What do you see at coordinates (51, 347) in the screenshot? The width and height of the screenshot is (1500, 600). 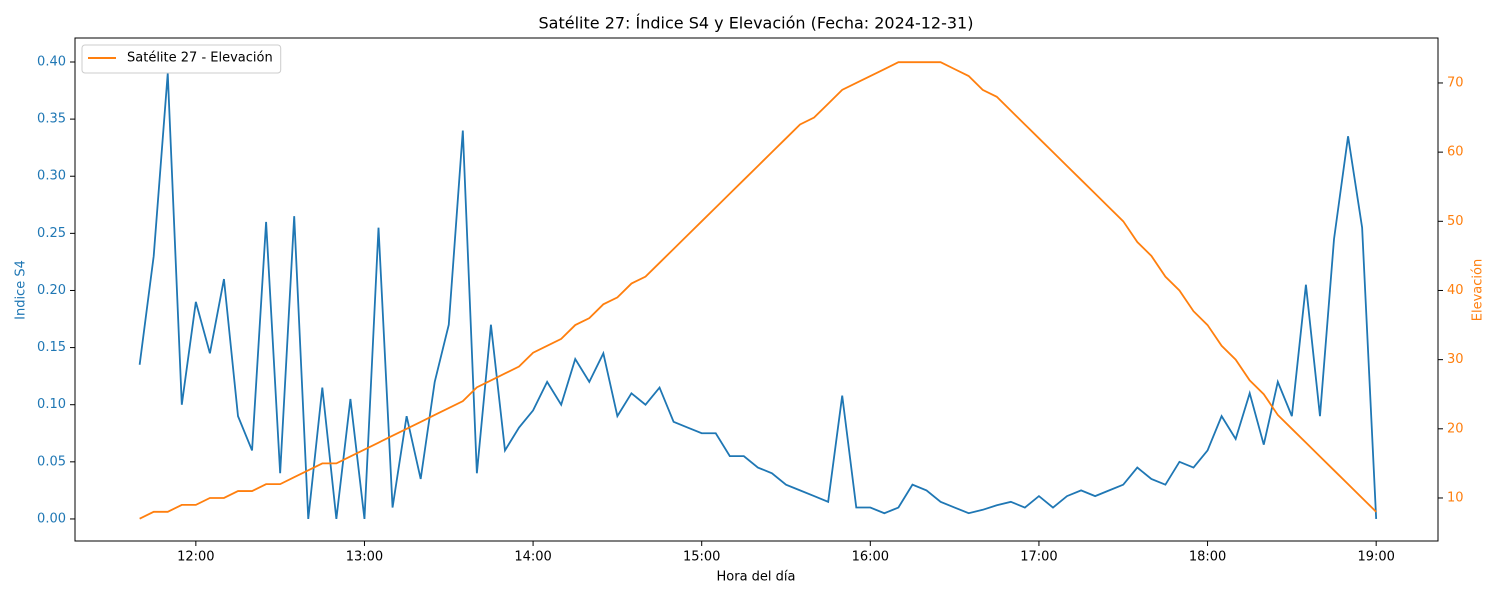 I see `y-tick-label: 0.15` at bounding box center [51, 347].